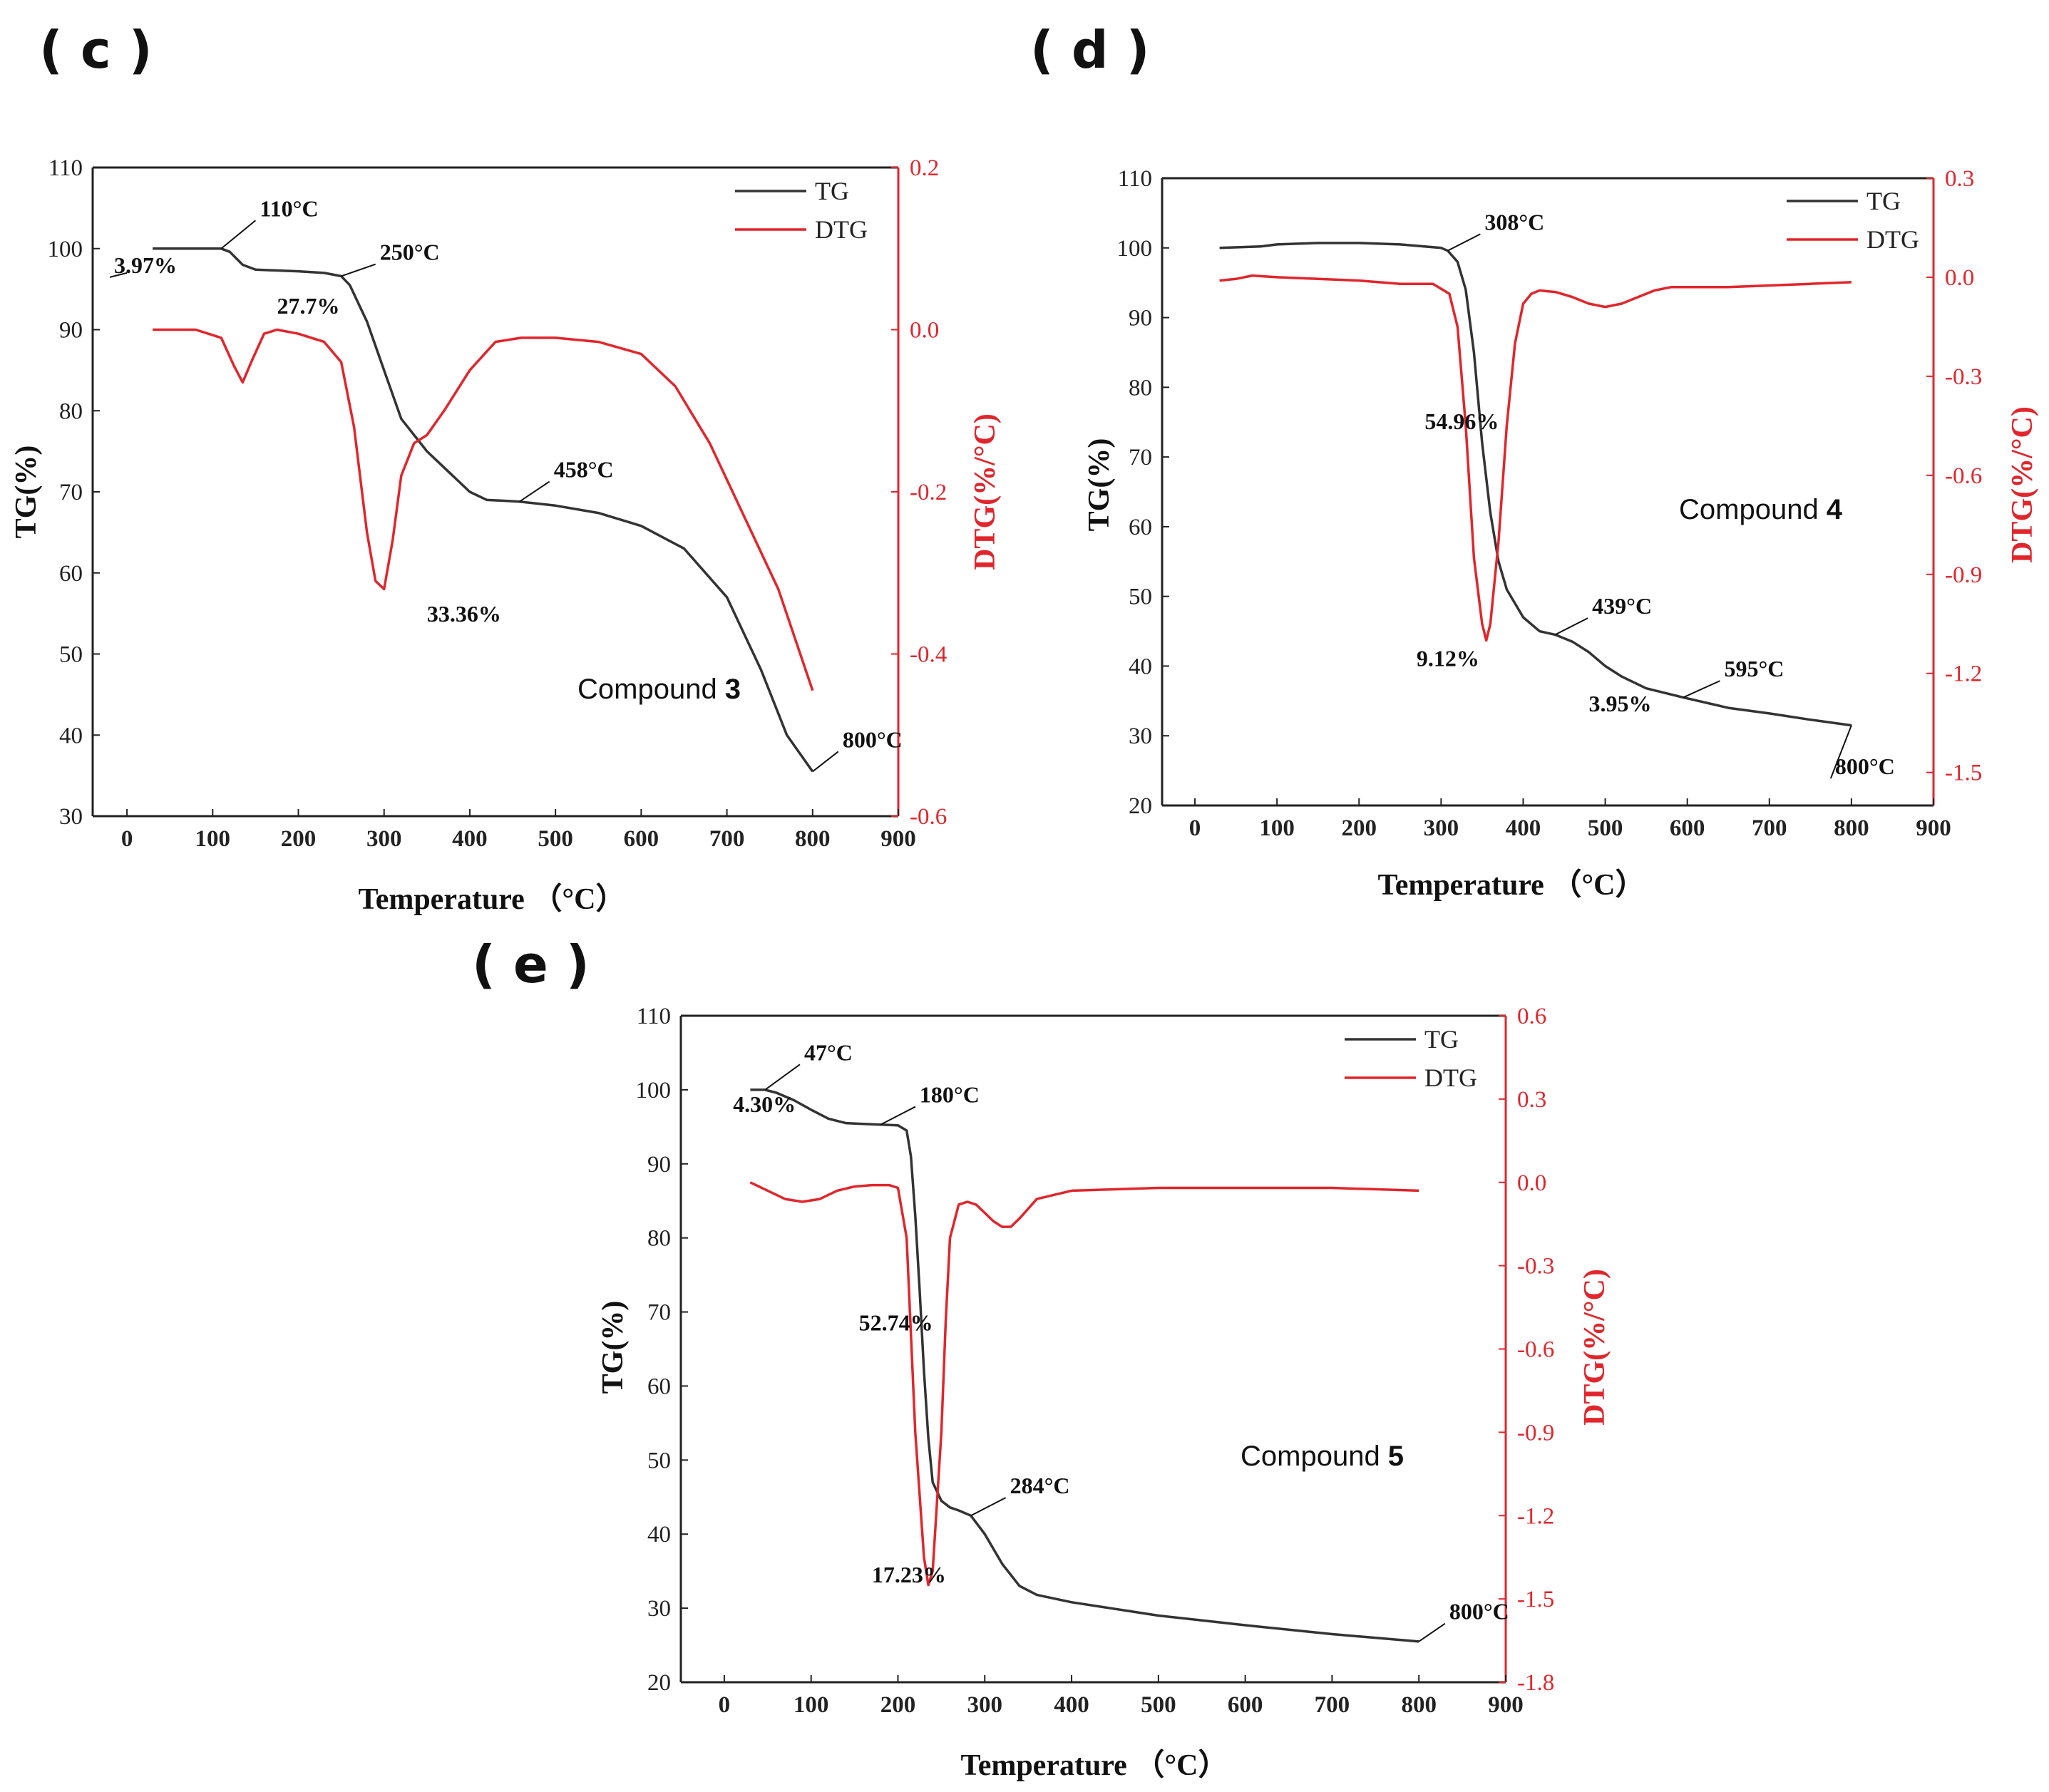 This screenshot has width=2049, height=1792. Describe the element at coordinates (1140, 388) in the screenshot. I see `y-tick-label: 80` at that location.